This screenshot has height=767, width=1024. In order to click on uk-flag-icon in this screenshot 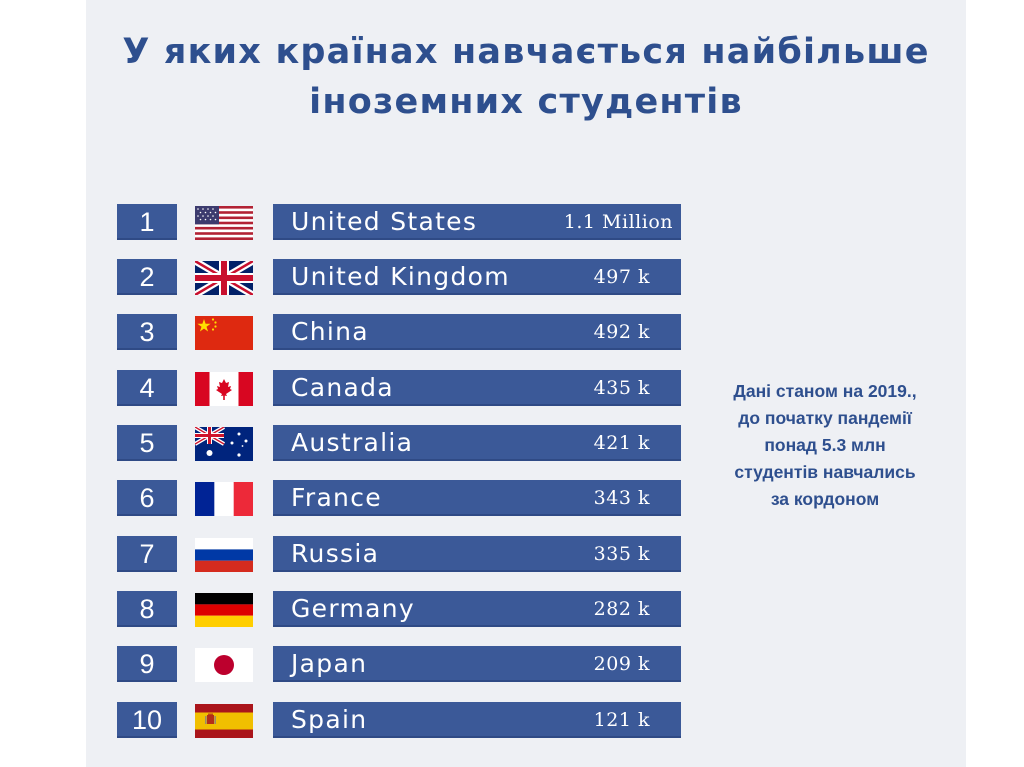, I will do `click(224, 278)`.